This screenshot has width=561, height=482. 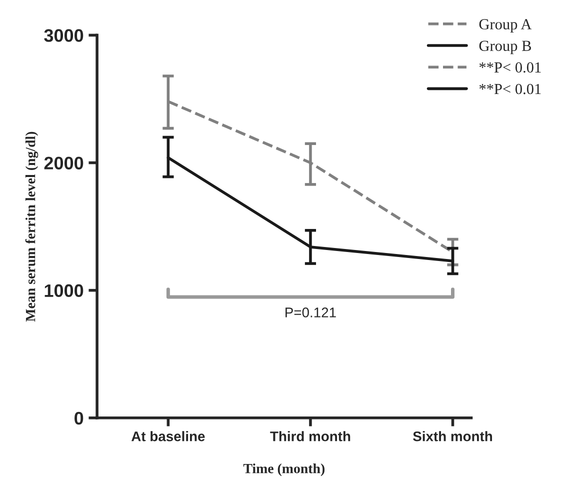 I want to click on y-tick-label: 1000, so click(x=64, y=291).